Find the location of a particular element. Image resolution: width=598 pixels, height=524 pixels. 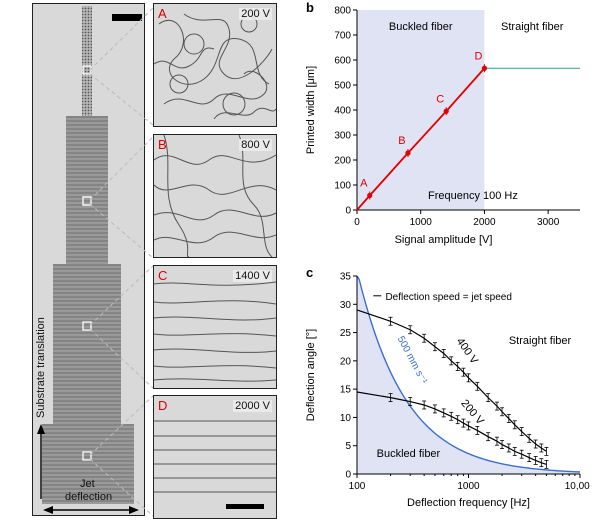

fiber-straight-image is located at coordinates (215, 464).